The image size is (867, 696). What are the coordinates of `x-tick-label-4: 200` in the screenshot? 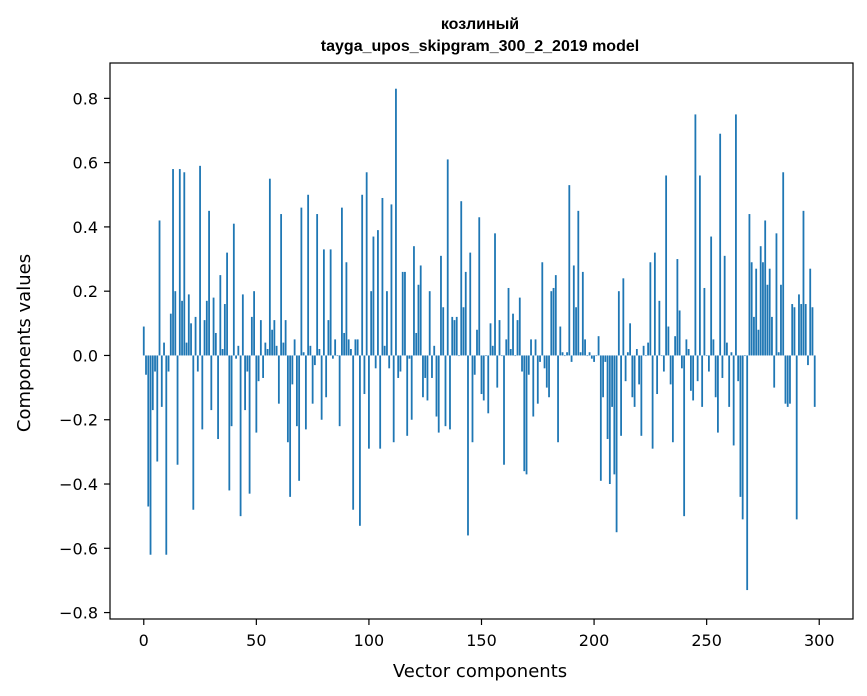 It's located at (594, 640).